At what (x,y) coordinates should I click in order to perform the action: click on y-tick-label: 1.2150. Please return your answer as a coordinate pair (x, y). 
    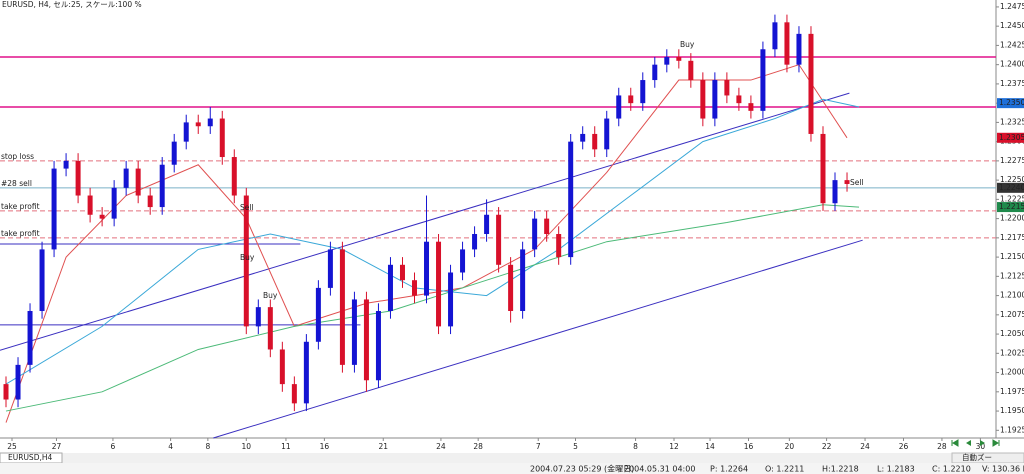
    Looking at the image, I should click on (1012, 256).